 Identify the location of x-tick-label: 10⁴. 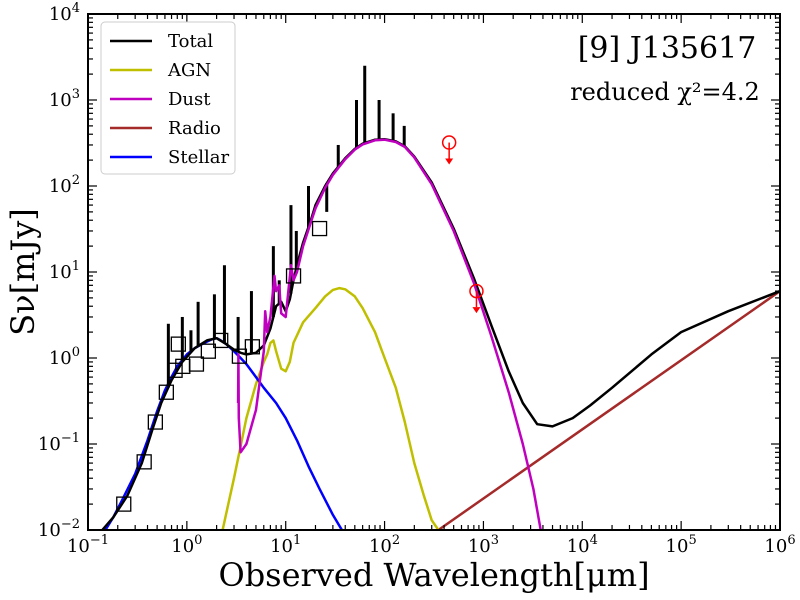
(582, 545).